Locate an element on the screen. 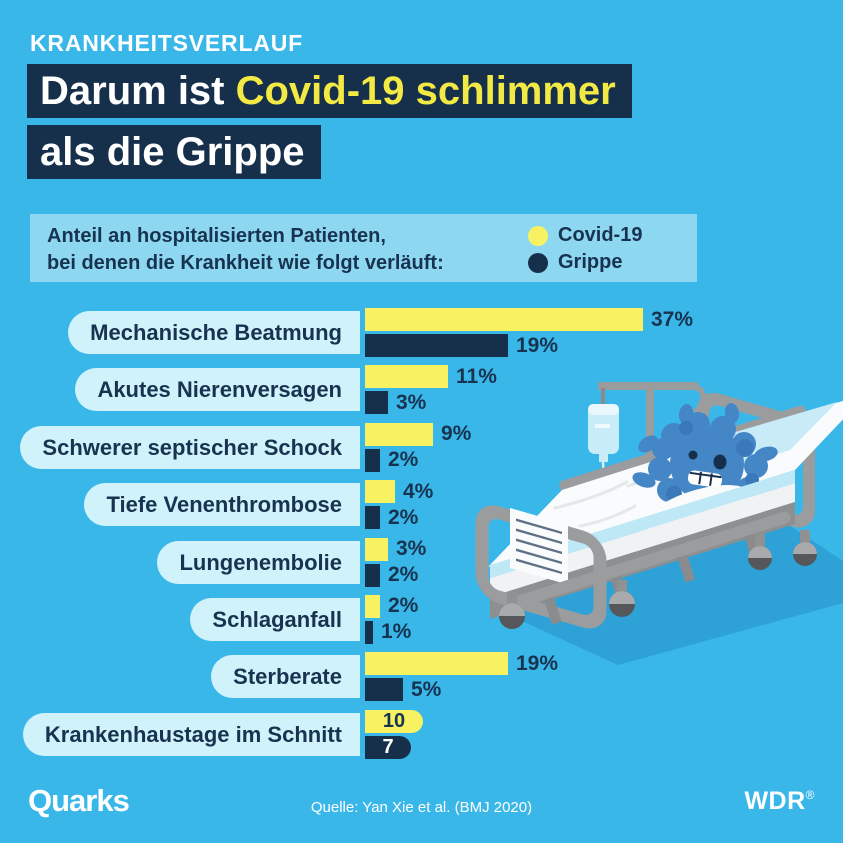  category-label: Lungenembolie is located at coordinates (258, 562).